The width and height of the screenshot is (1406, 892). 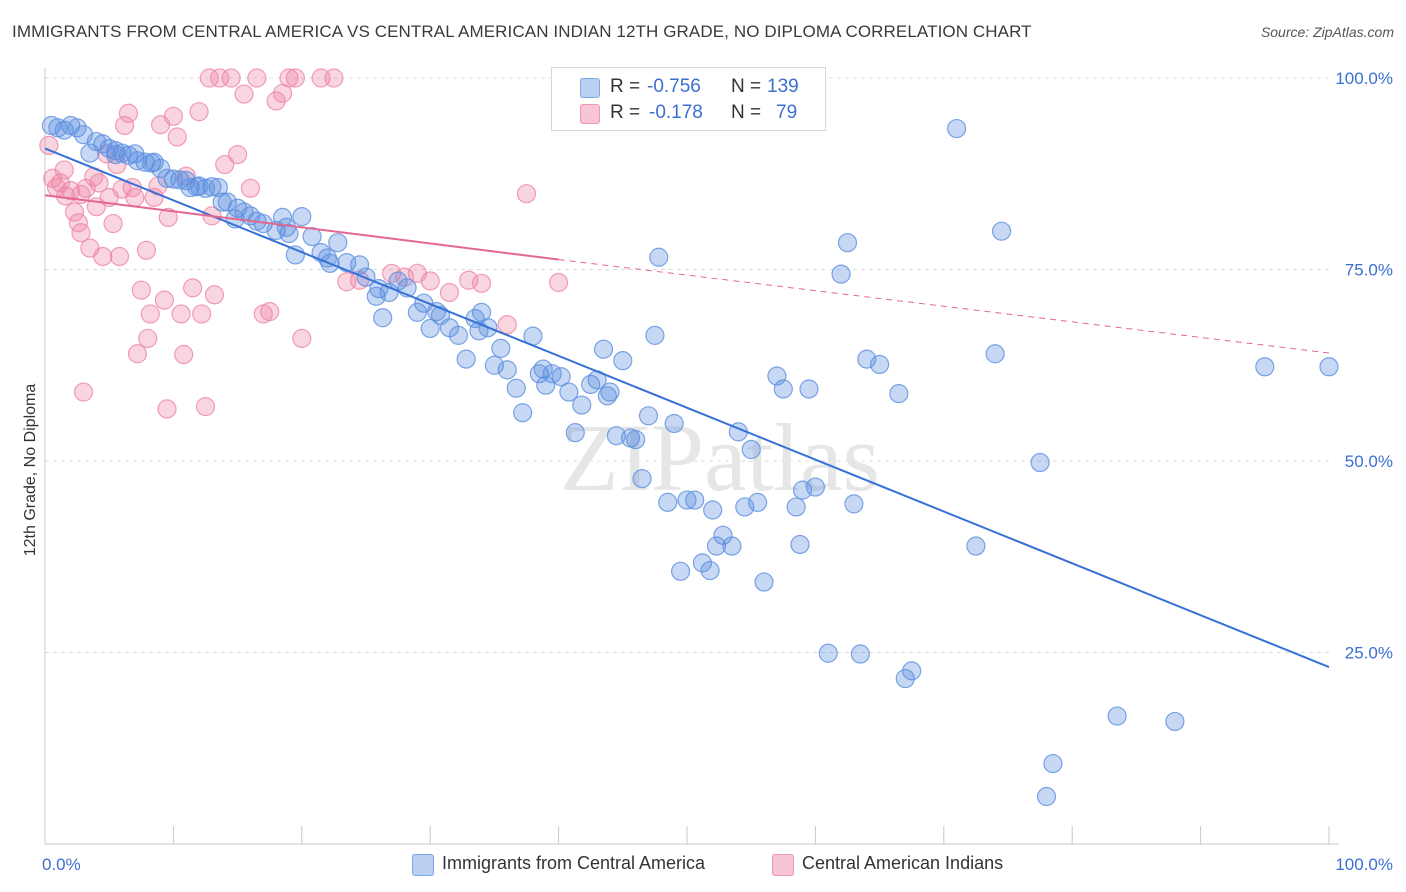 I want to click on legend-swatch-pink, so click(x=590, y=114).